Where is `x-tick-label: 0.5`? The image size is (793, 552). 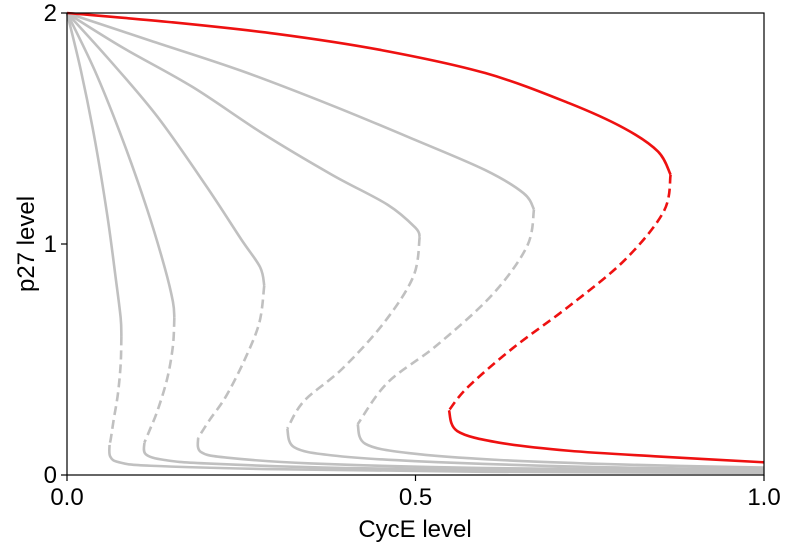 x-tick-label: 0.5 is located at coordinates (415, 497).